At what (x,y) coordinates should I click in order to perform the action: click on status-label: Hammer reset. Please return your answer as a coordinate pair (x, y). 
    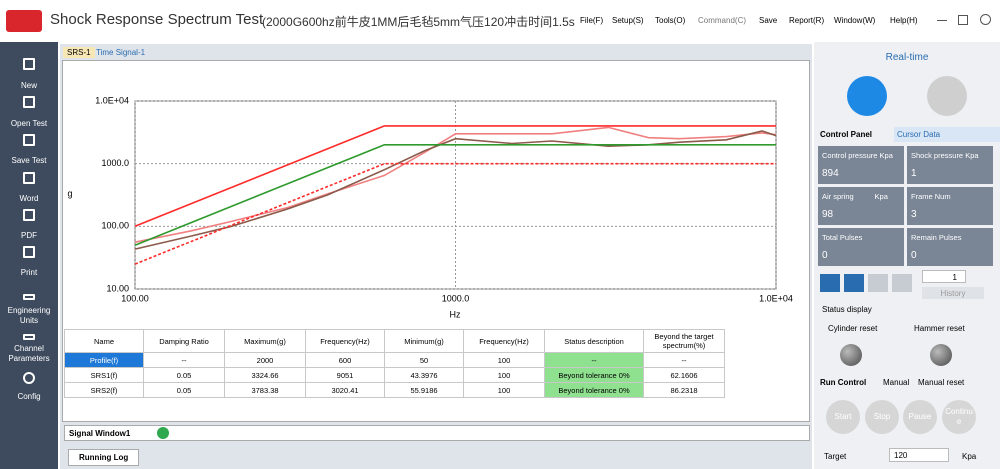
    Looking at the image, I should click on (939, 328).